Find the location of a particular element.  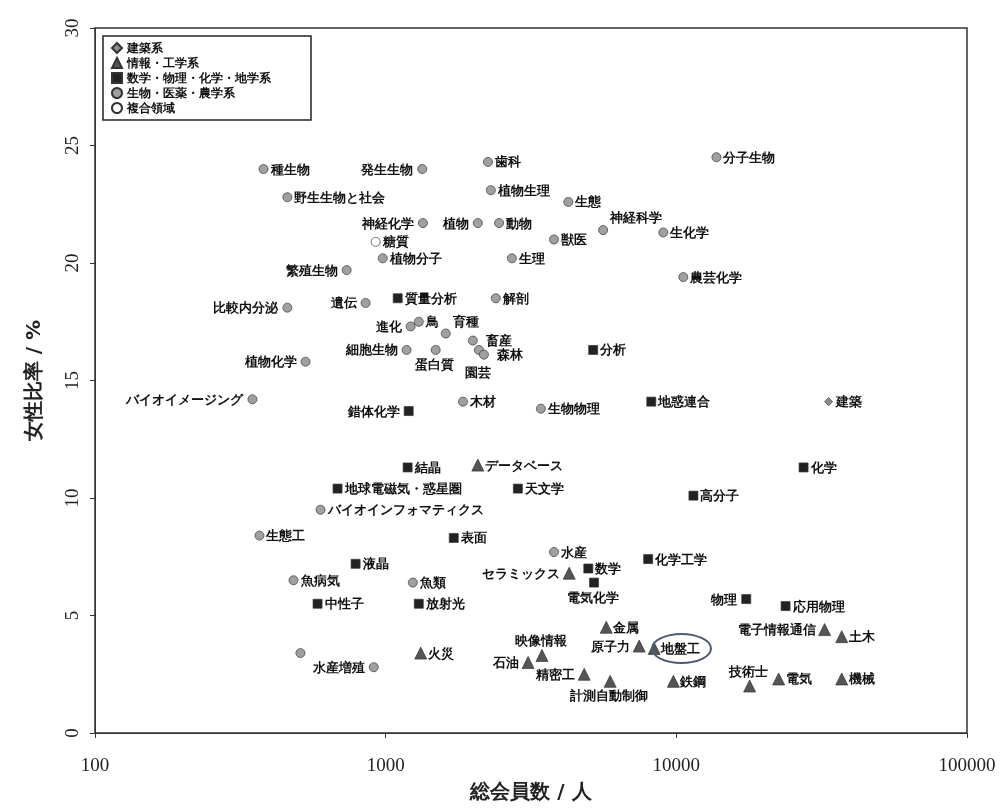

y-tick-label: 0 is located at coordinates (71, 733).